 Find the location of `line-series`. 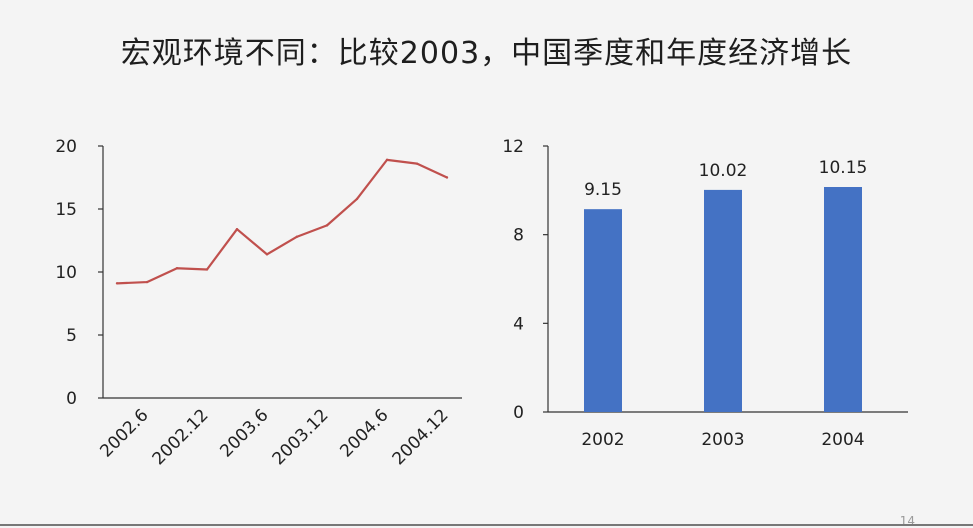

line-series is located at coordinates (282, 221).